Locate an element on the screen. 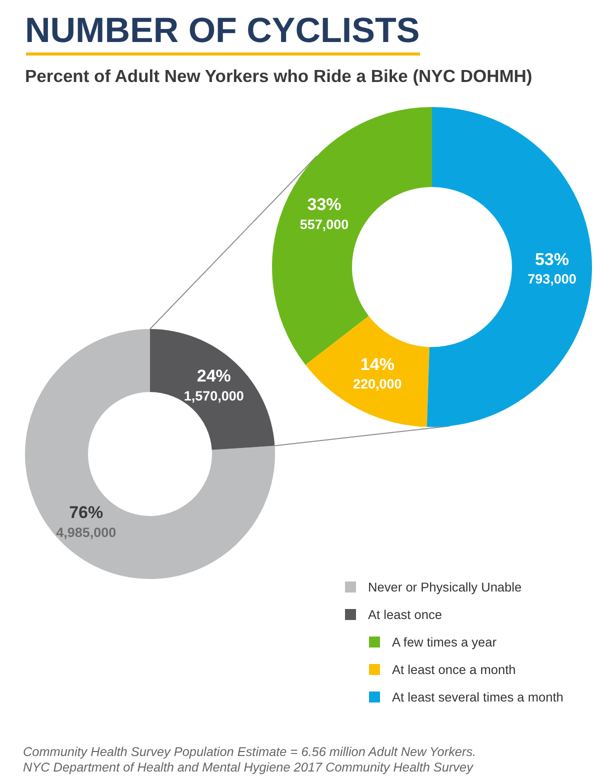 This screenshot has height=781, width=616. legend-label: At least several times a month is located at coordinates (478, 696).